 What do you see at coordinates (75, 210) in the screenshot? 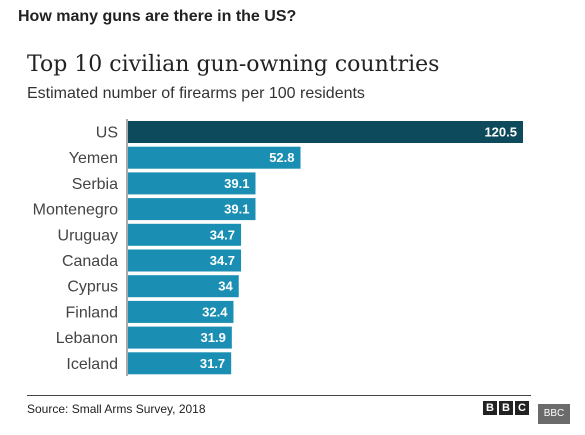
I see `category-label-montenegro: Montenegro` at bounding box center [75, 210].